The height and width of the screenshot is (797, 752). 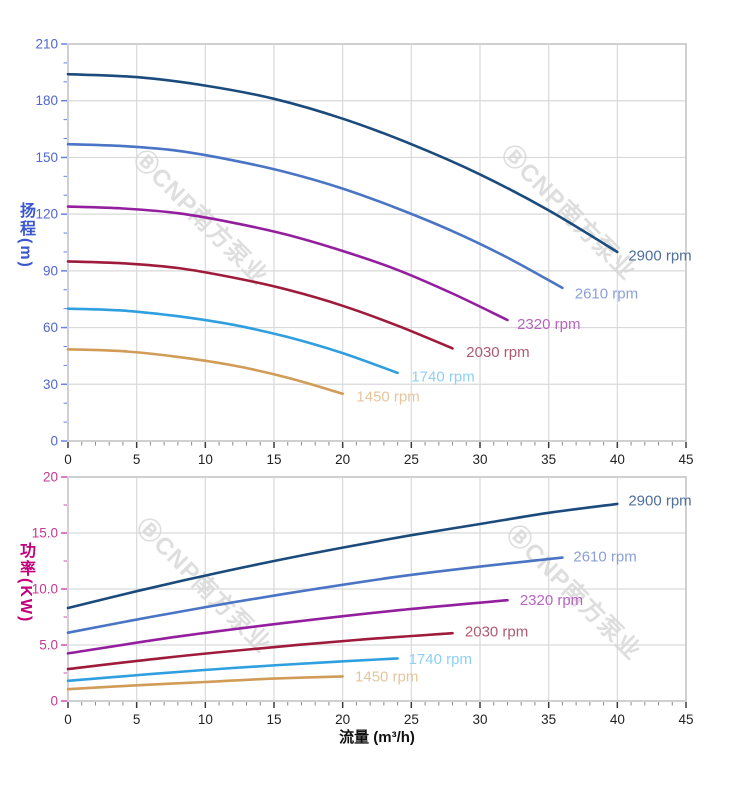 What do you see at coordinates (45, 589) in the screenshot?
I see `y-axis-tick-label: 10.0` at bounding box center [45, 589].